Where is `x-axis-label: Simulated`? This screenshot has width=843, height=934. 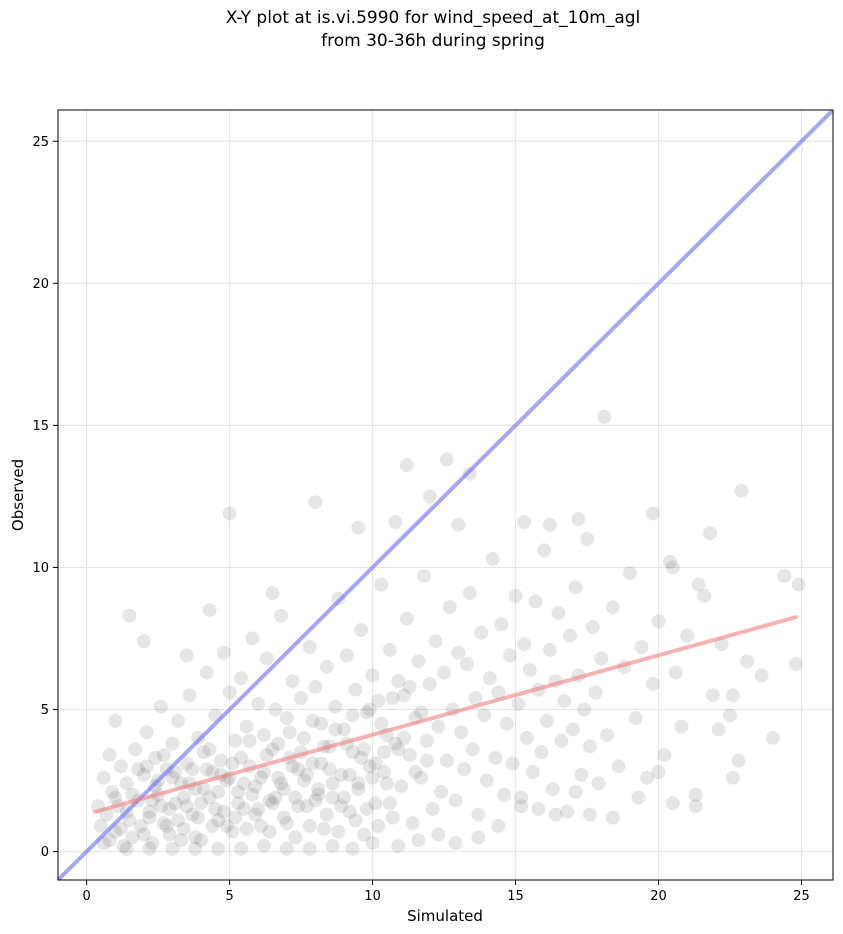
x-axis-label: Simulated is located at coordinates (445, 916).